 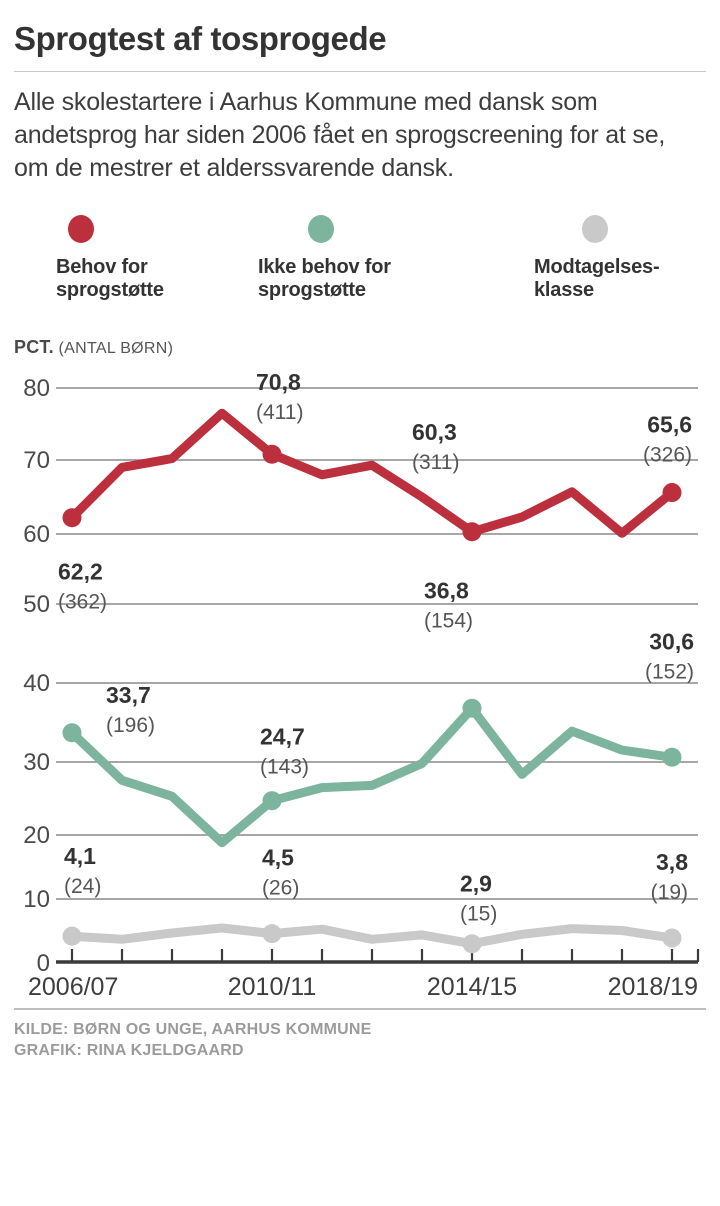 I want to click on data-label-count: (15), so click(x=478, y=913).